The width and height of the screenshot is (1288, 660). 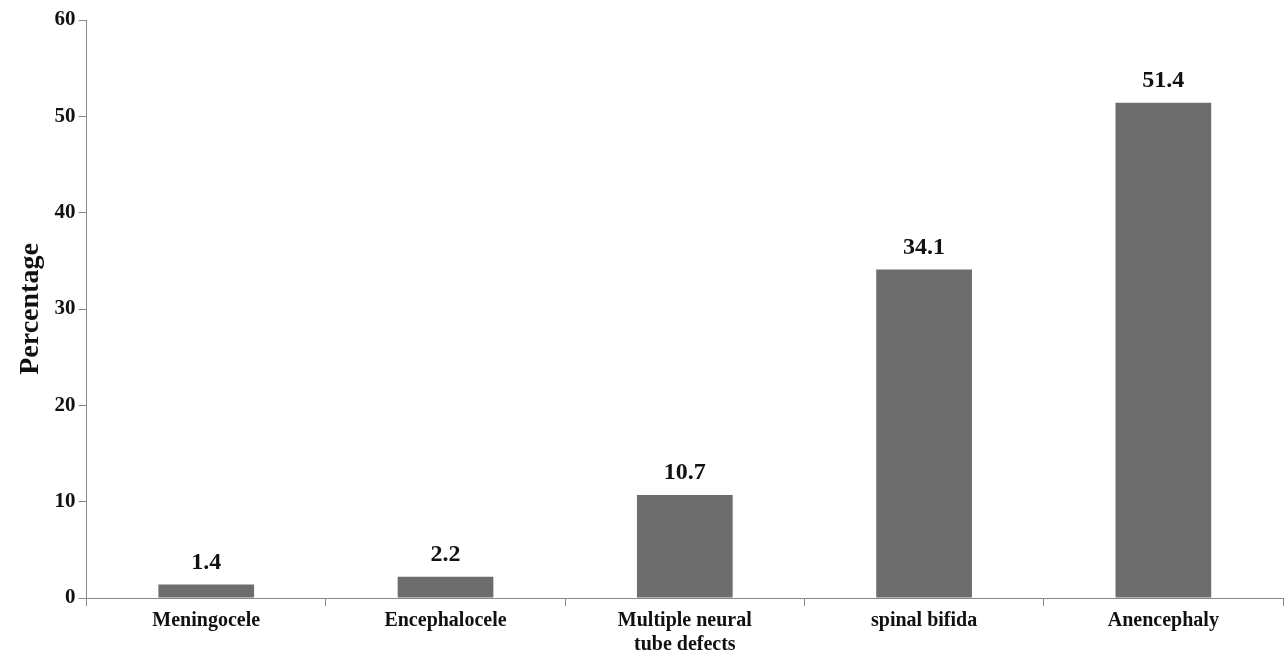 What do you see at coordinates (1163, 79) in the screenshot?
I see `data-label: 51.4` at bounding box center [1163, 79].